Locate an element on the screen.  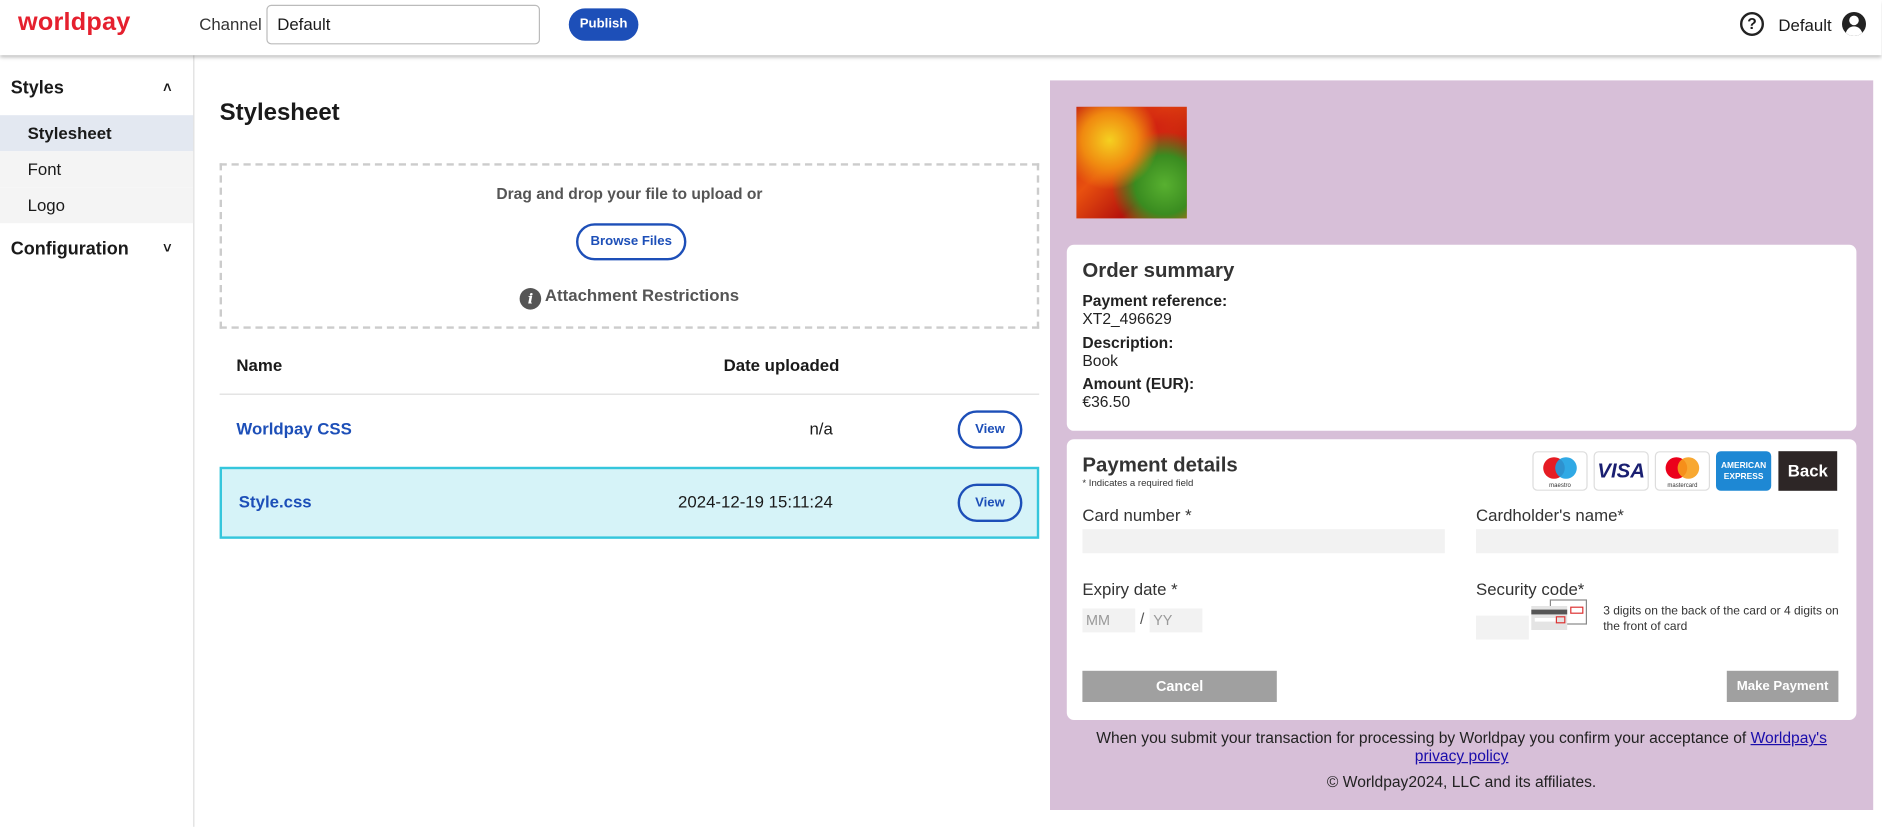
file-date: 2024-12-19 15:11:24 is located at coordinates (755, 502).